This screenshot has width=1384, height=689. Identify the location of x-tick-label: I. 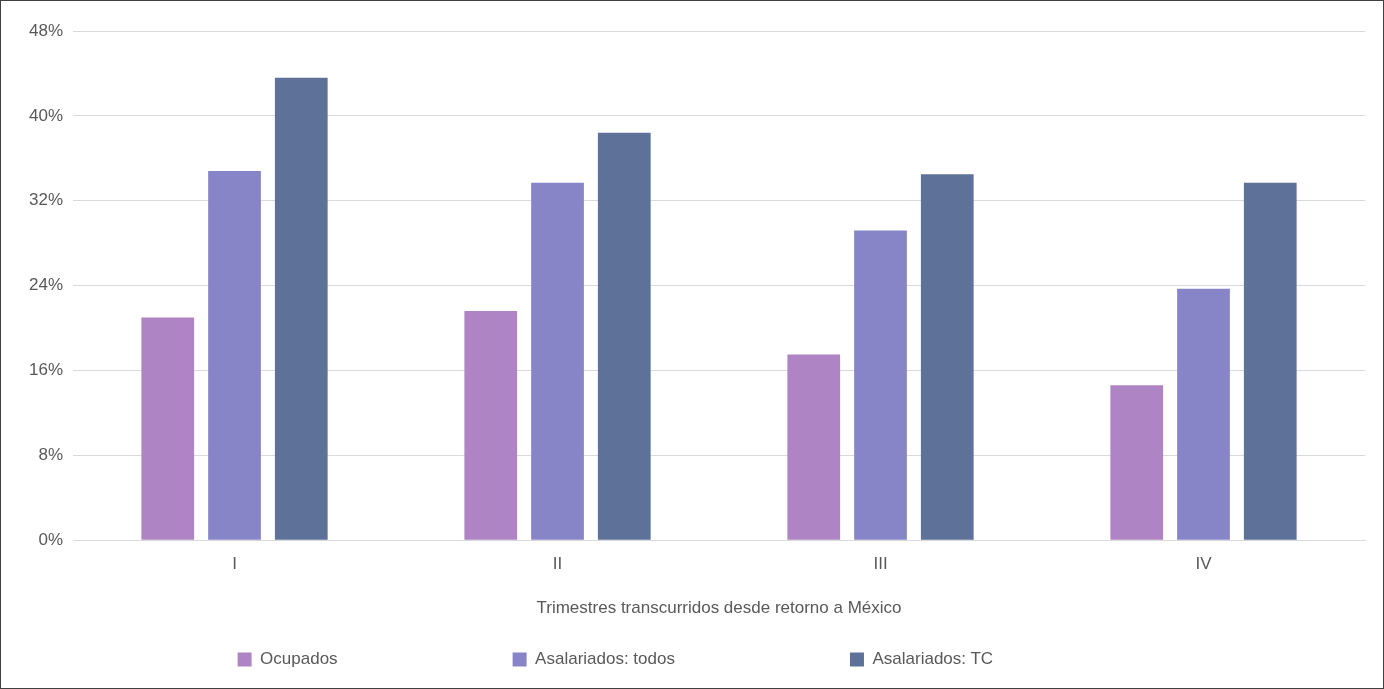
(234, 564).